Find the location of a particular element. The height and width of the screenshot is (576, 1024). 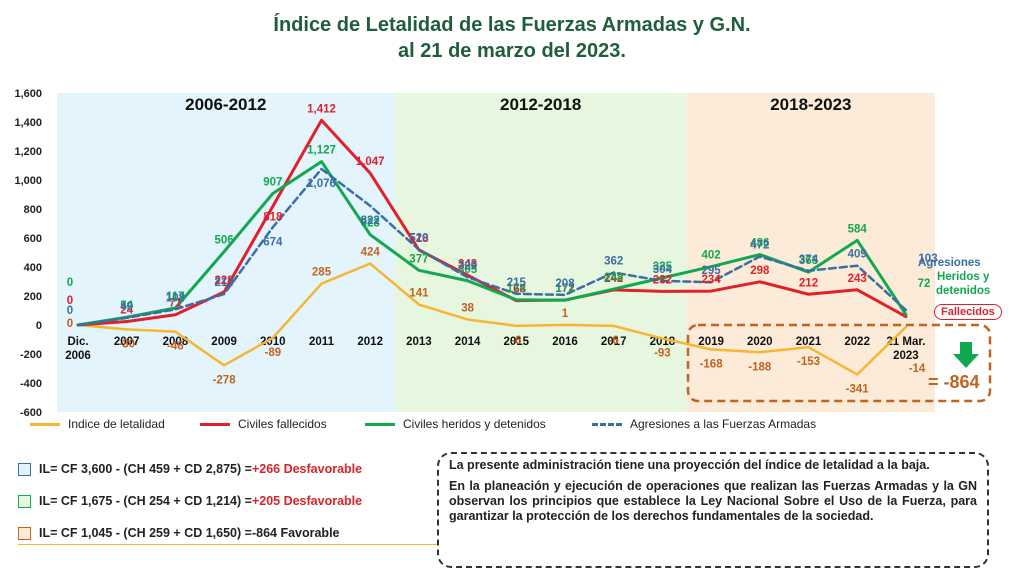

legend-swatch-letalidad is located at coordinates (45, 424).